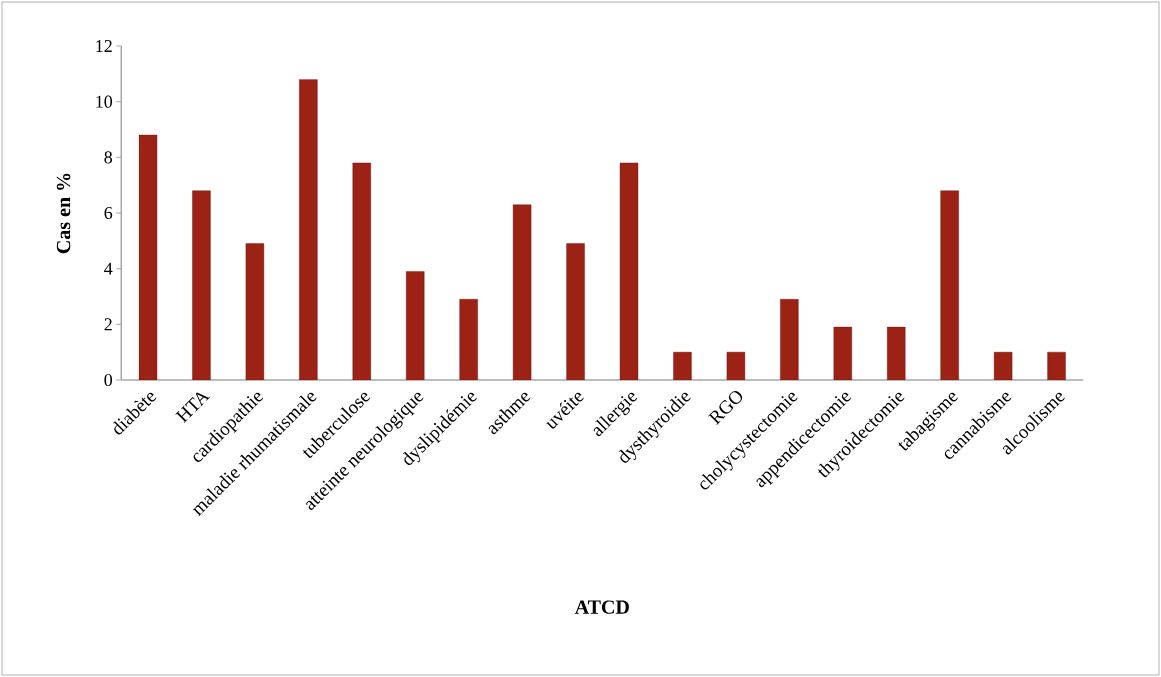 This screenshot has height=677, width=1161. What do you see at coordinates (108, 213) in the screenshot?
I see `y-tick-label: 6` at bounding box center [108, 213].